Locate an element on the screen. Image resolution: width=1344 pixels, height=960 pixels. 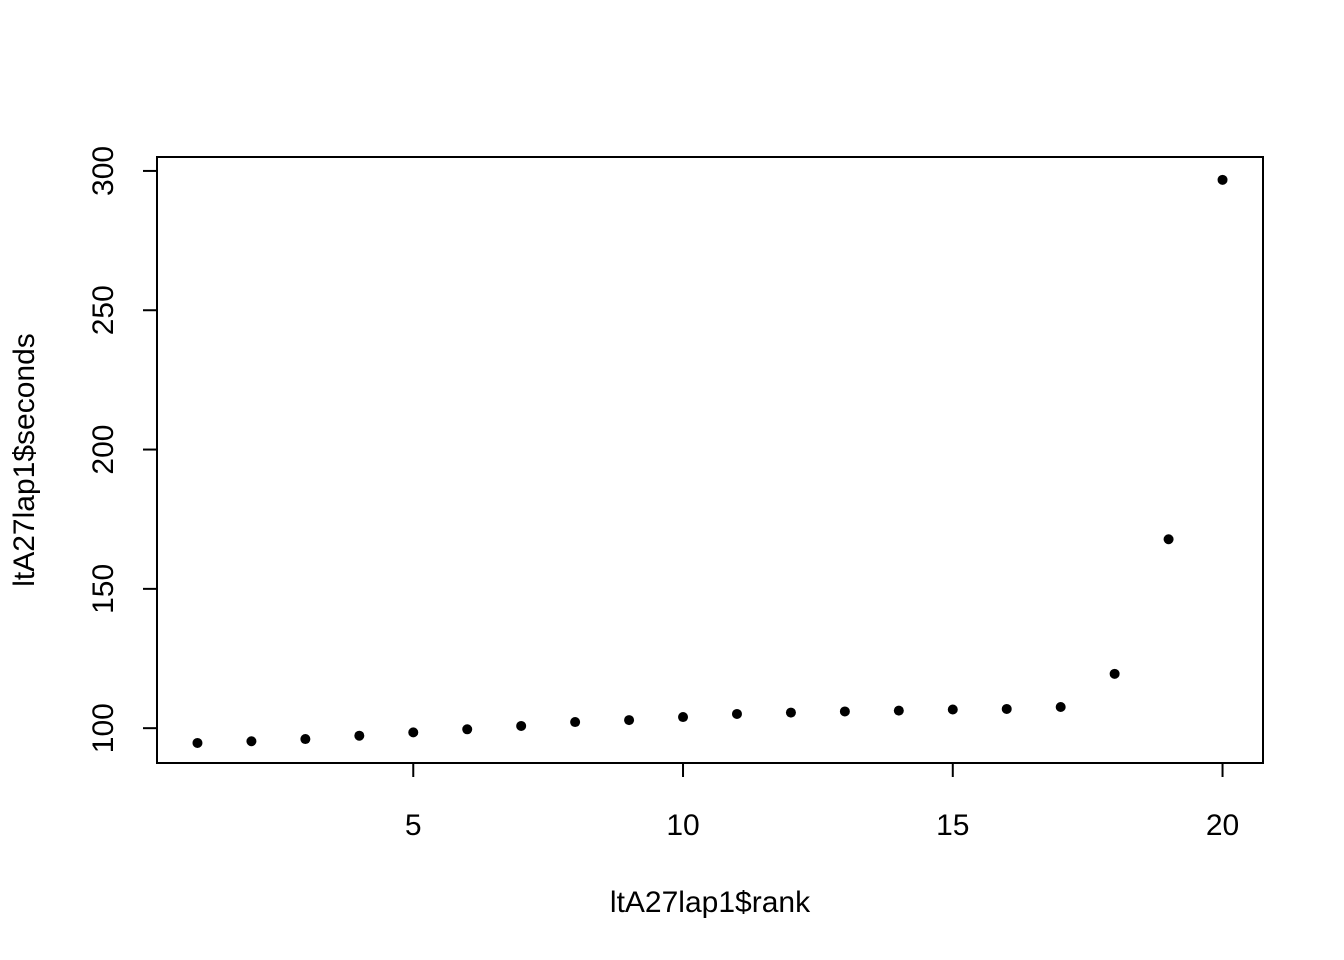
y-tick-label: 200 is located at coordinates (103, 450).